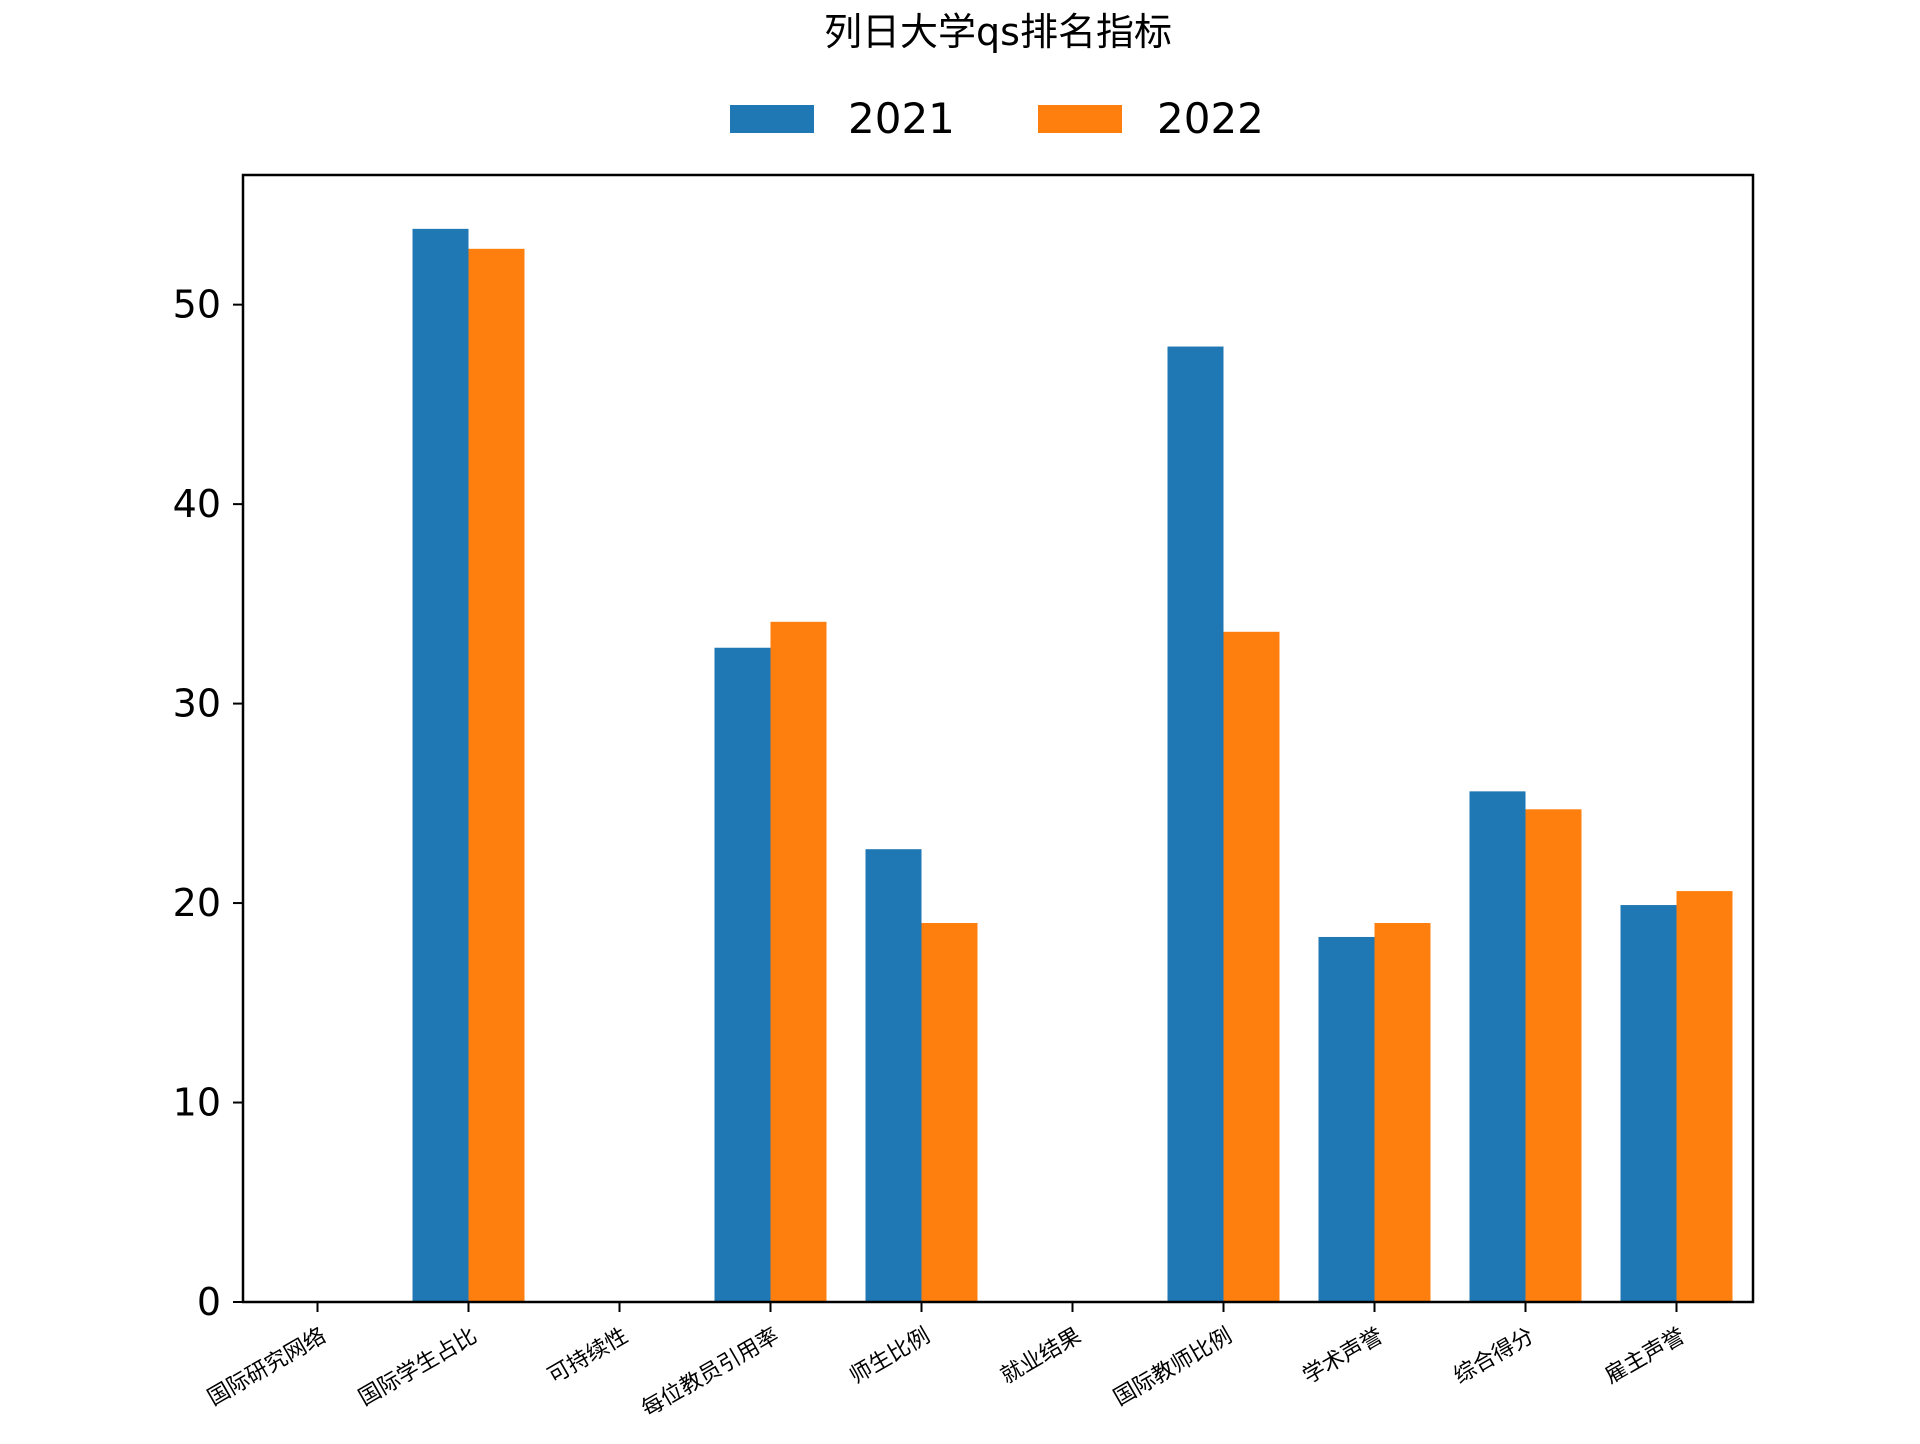 The width and height of the screenshot is (1920, 1444). I want to click on y-tick-label-40: 40, so click(197, 504).